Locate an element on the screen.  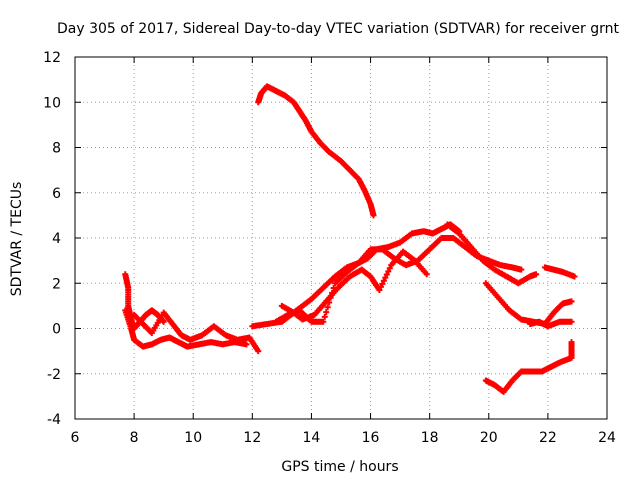
y-tick-label: 10 is located at coordinates (52, 103).